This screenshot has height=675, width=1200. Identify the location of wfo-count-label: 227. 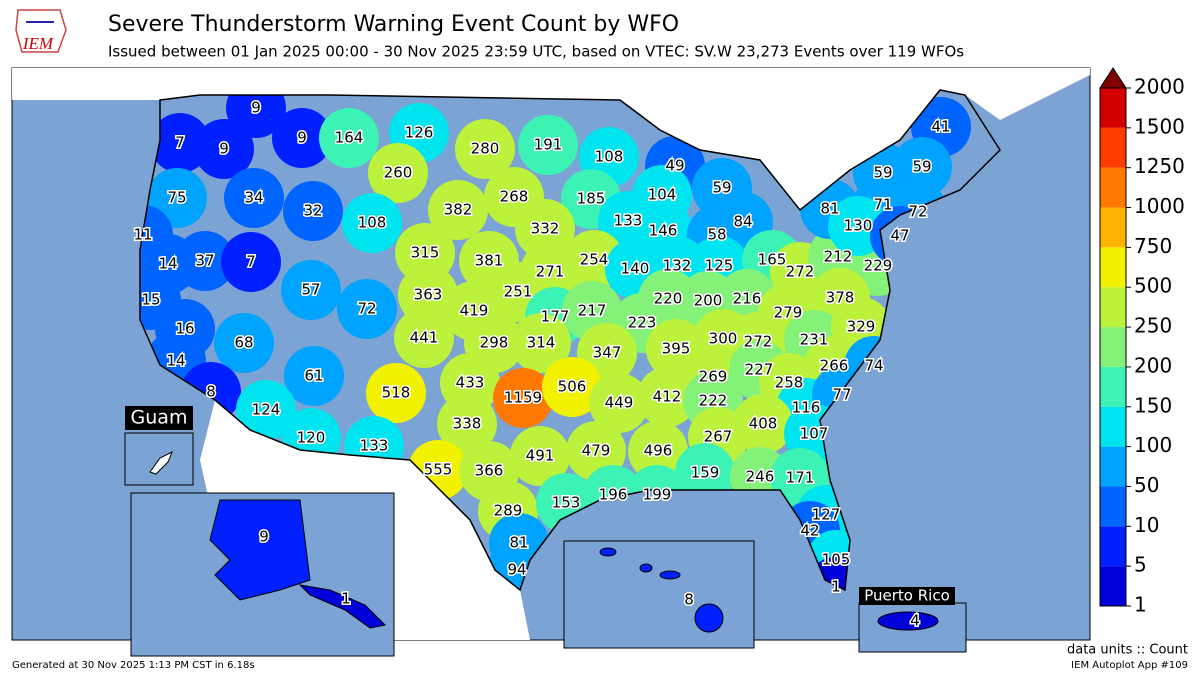
(759, 370).